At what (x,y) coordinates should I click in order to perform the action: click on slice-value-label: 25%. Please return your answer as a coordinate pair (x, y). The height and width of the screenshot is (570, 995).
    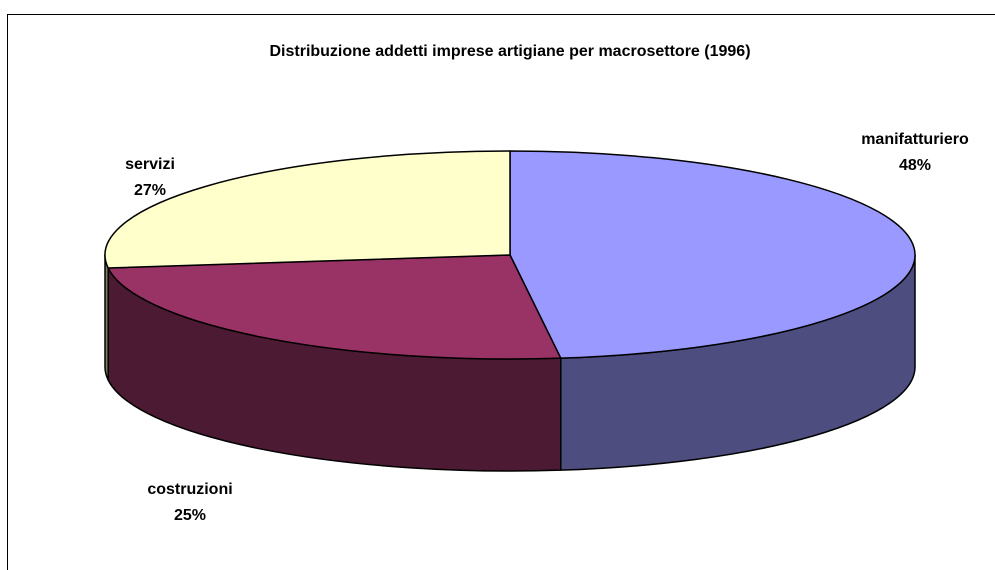
    Looking at the image, I should click on (190, 515).